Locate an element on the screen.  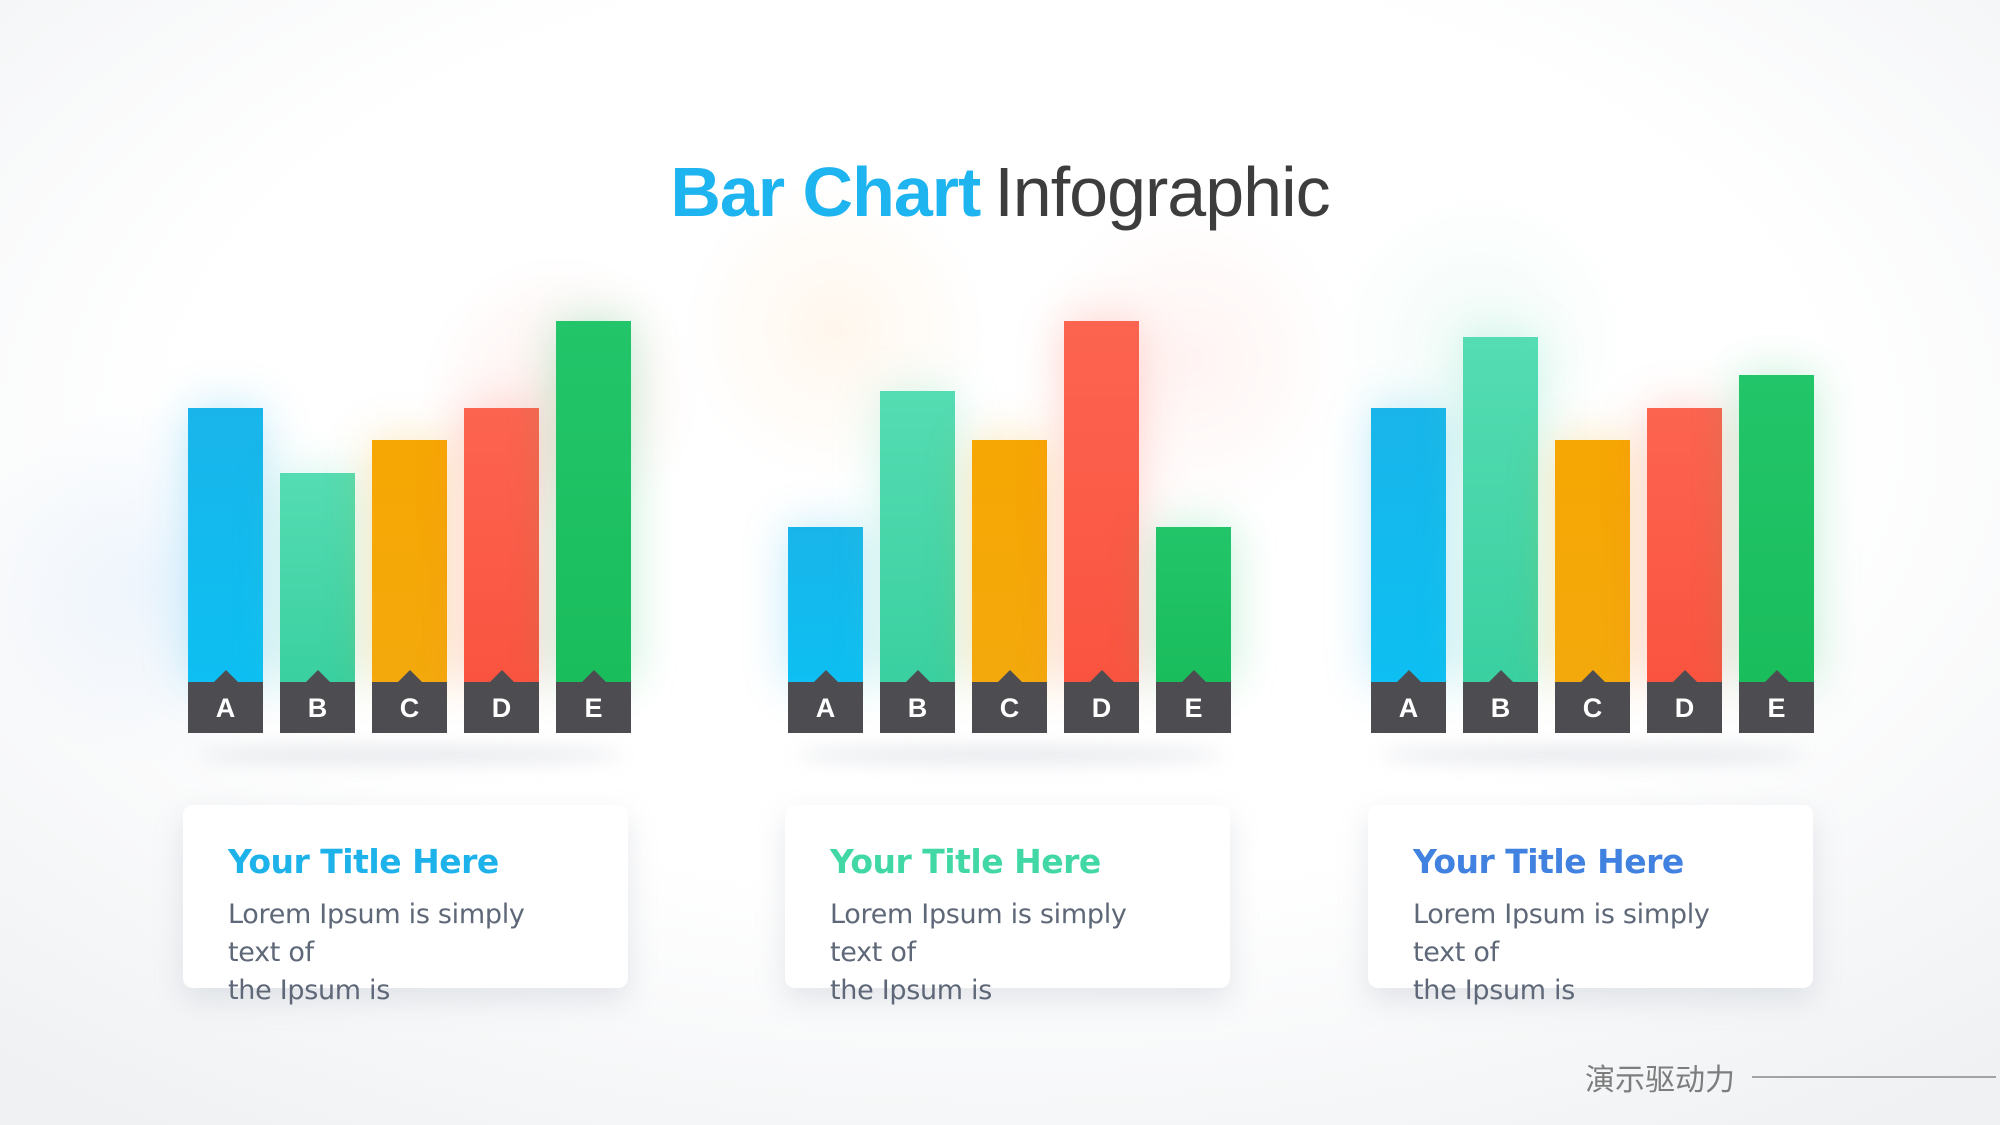
footer-rule is located at coordinates (1874, 1077).